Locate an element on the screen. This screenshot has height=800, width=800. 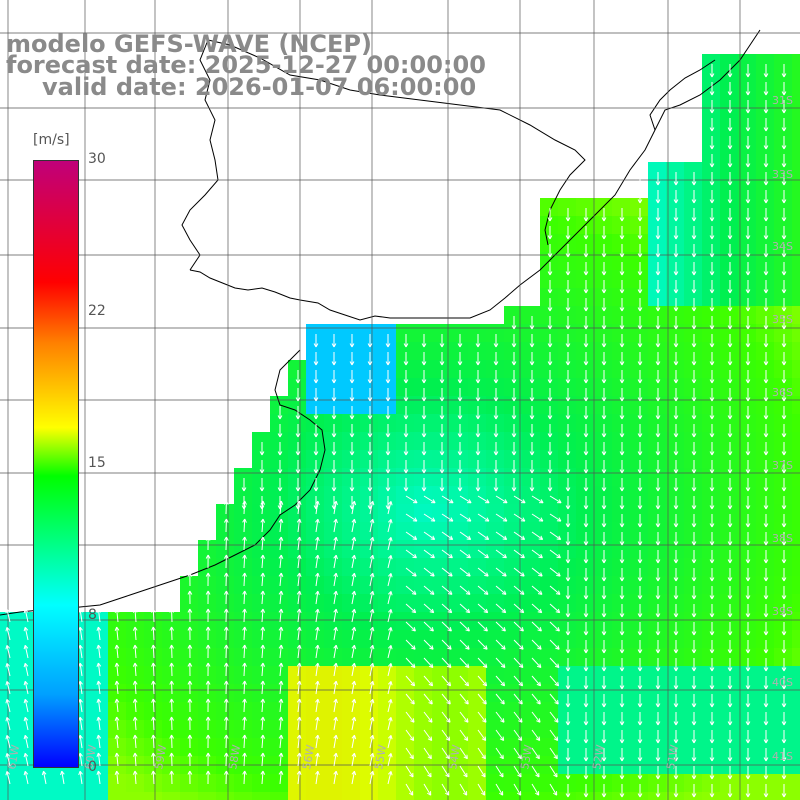
valid-date: valid date: 2026-01-07 06:00:00 is located at coordinates (259, 87).